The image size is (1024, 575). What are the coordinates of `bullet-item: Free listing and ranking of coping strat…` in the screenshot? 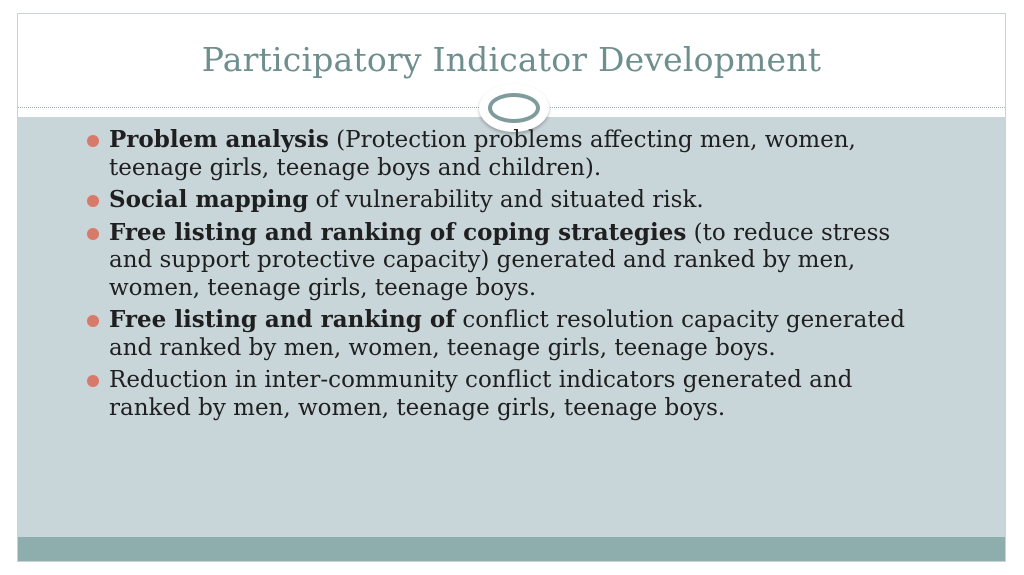 It's located at (495, 261).